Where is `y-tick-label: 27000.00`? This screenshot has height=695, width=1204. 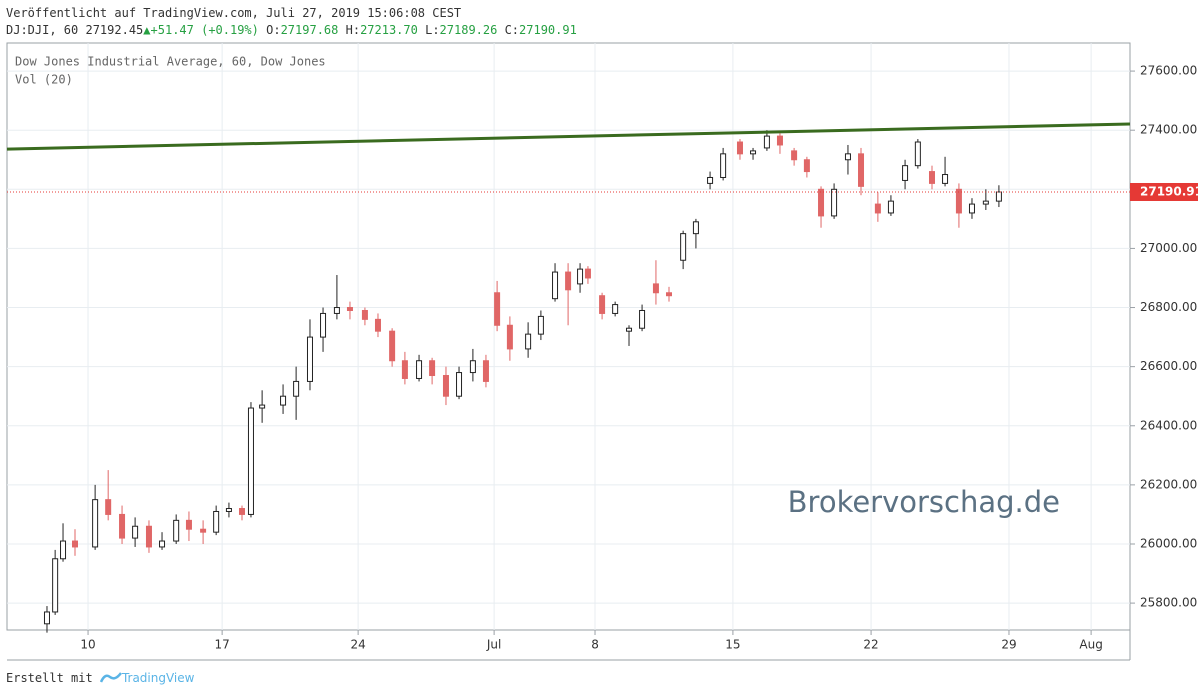
y-tick-label: 27000.00 is located at coordinates (1168, 248).